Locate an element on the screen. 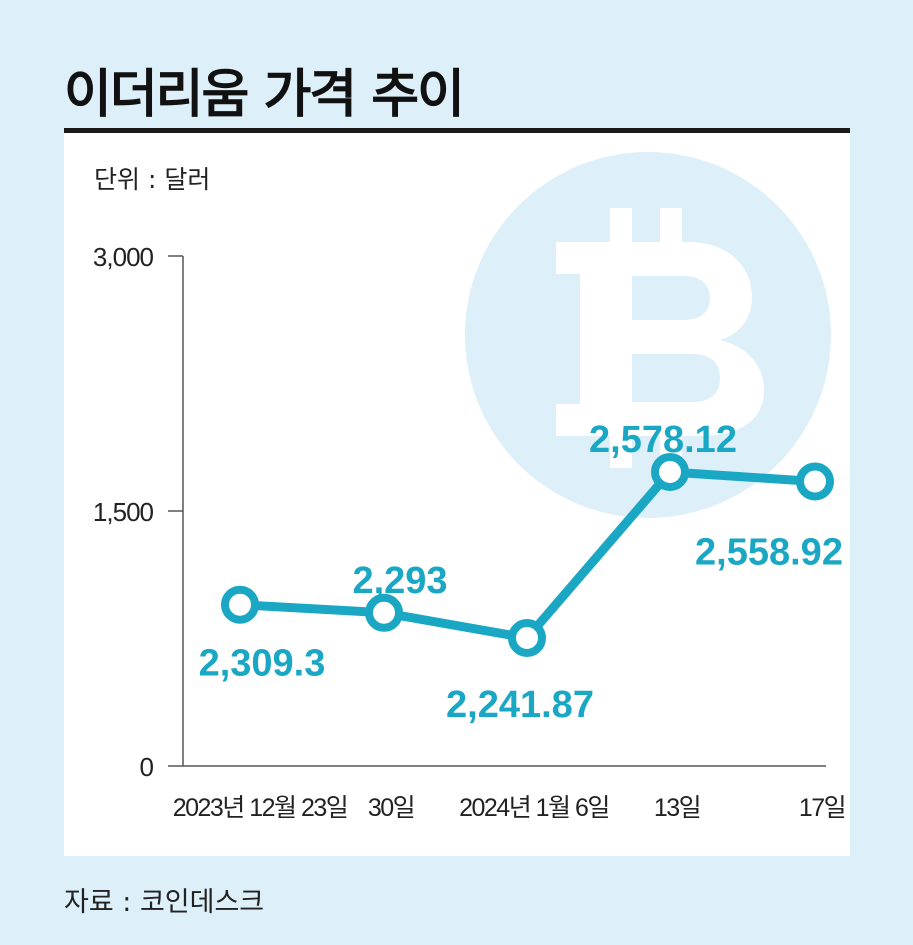  x-tick-label: 30일 is located at coordinates (391, 808).